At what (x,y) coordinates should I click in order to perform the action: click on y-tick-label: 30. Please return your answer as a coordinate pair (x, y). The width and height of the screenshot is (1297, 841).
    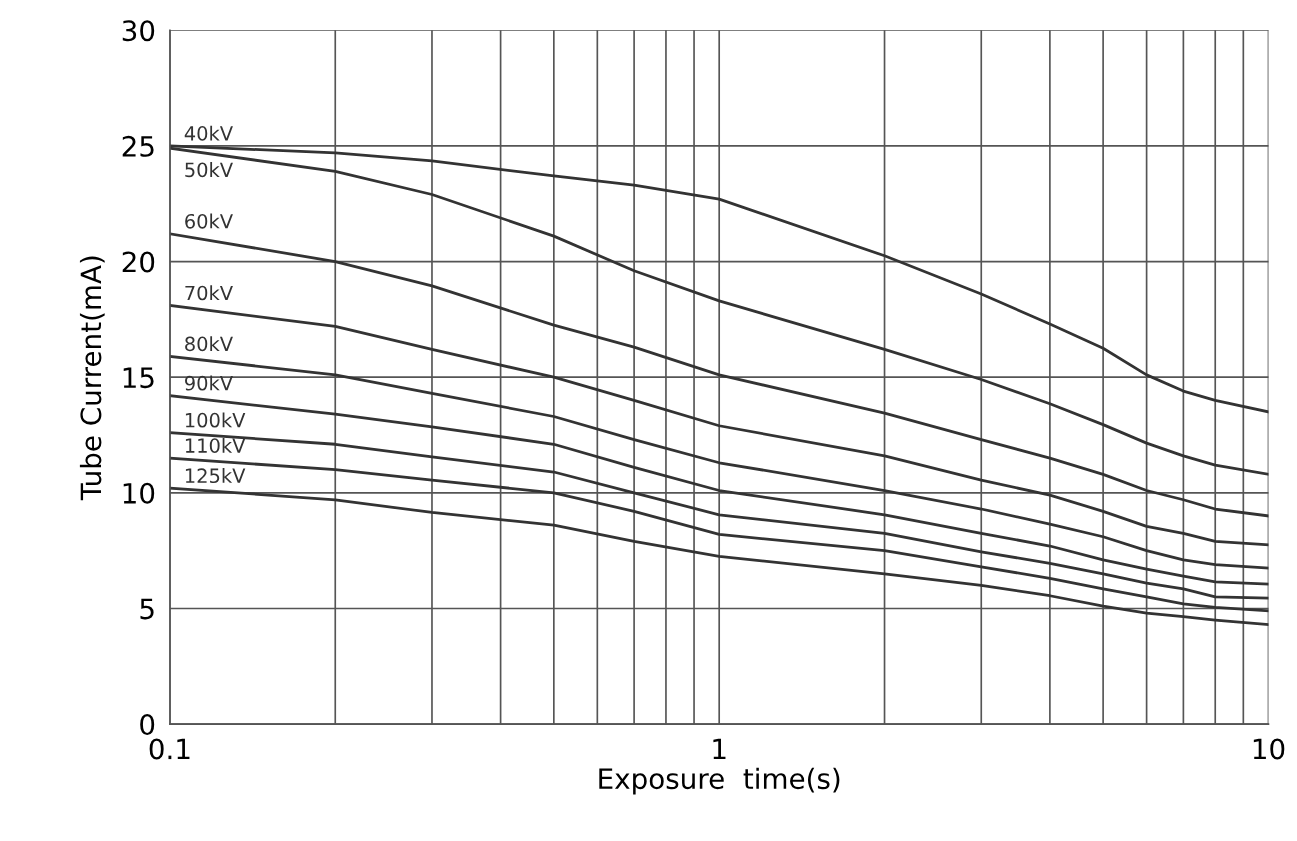
    Looking at the image, I should click on (138, 31).